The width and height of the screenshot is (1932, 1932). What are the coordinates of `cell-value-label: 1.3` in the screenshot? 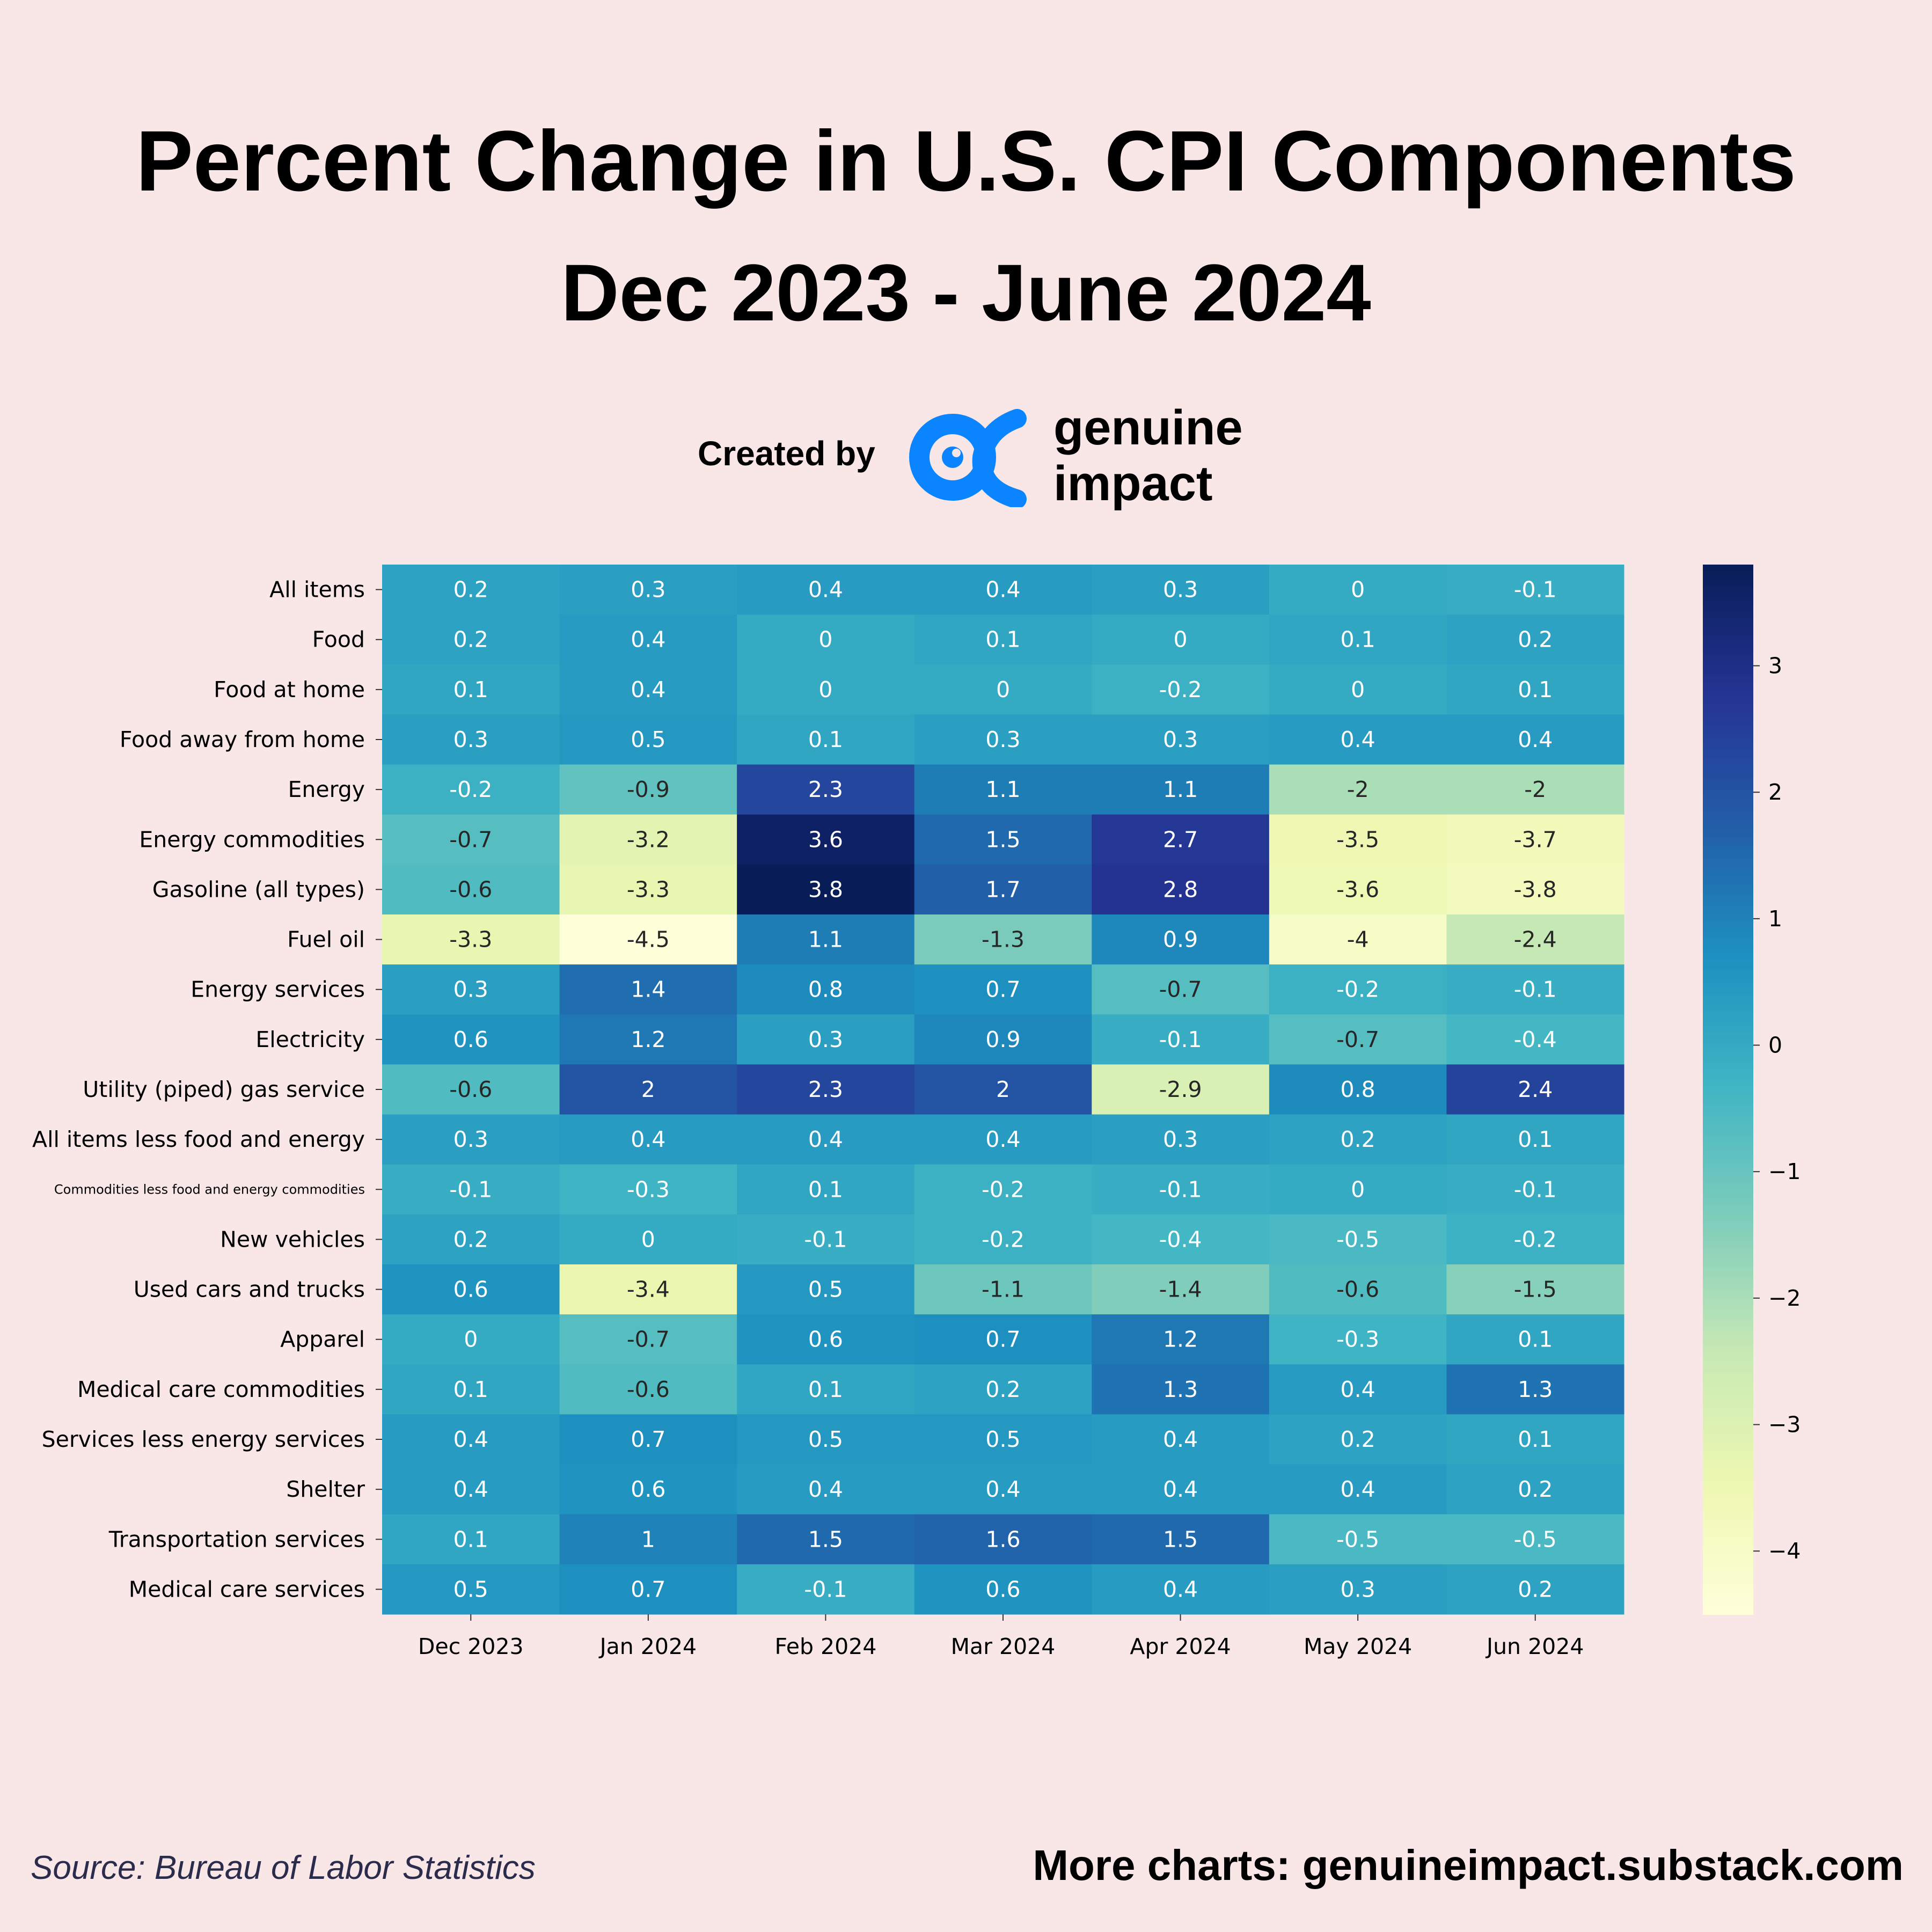 It's located at (1180, 1389).